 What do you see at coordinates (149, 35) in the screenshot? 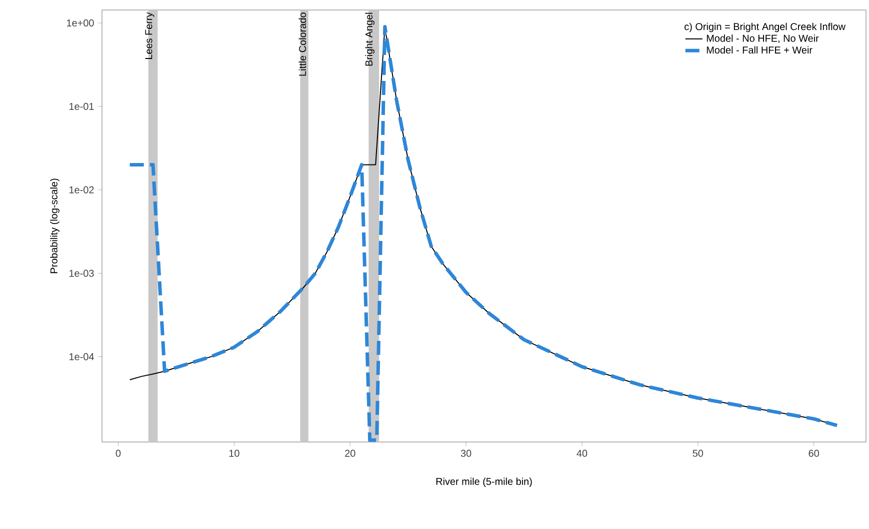
I see `band-label: Lees Ferry` at bounding box center [149, 35].